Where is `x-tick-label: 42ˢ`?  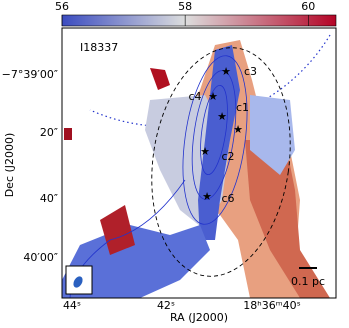 x-tick-label: 42ˢ is located at coordinates (166, 305).